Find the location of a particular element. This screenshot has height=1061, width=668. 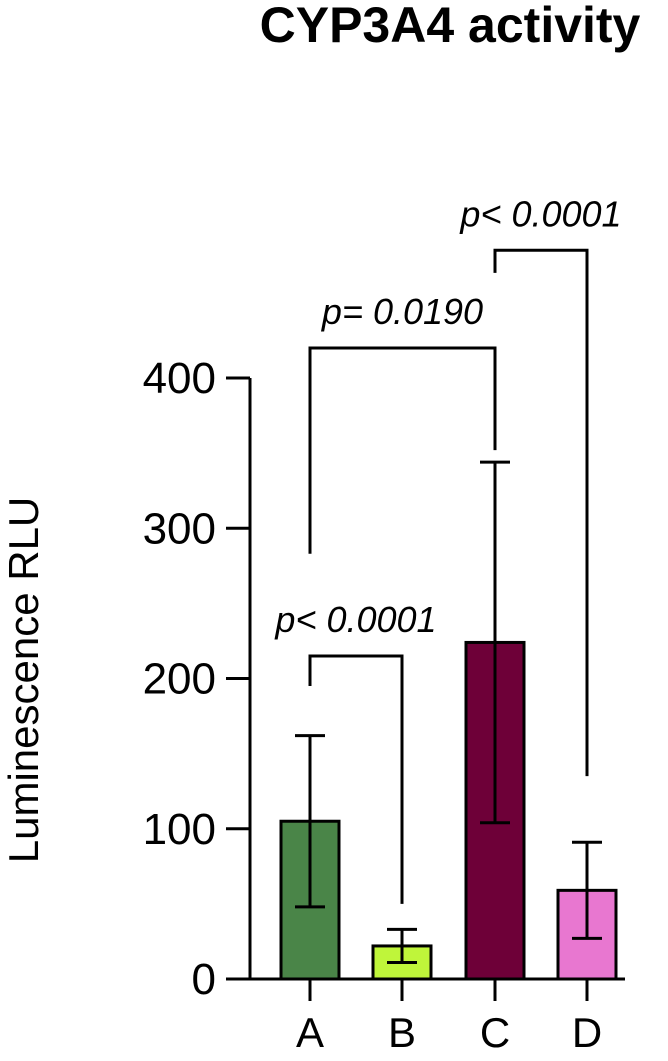

y-tick-label-400: 400 is located at coordinates (179, 378).